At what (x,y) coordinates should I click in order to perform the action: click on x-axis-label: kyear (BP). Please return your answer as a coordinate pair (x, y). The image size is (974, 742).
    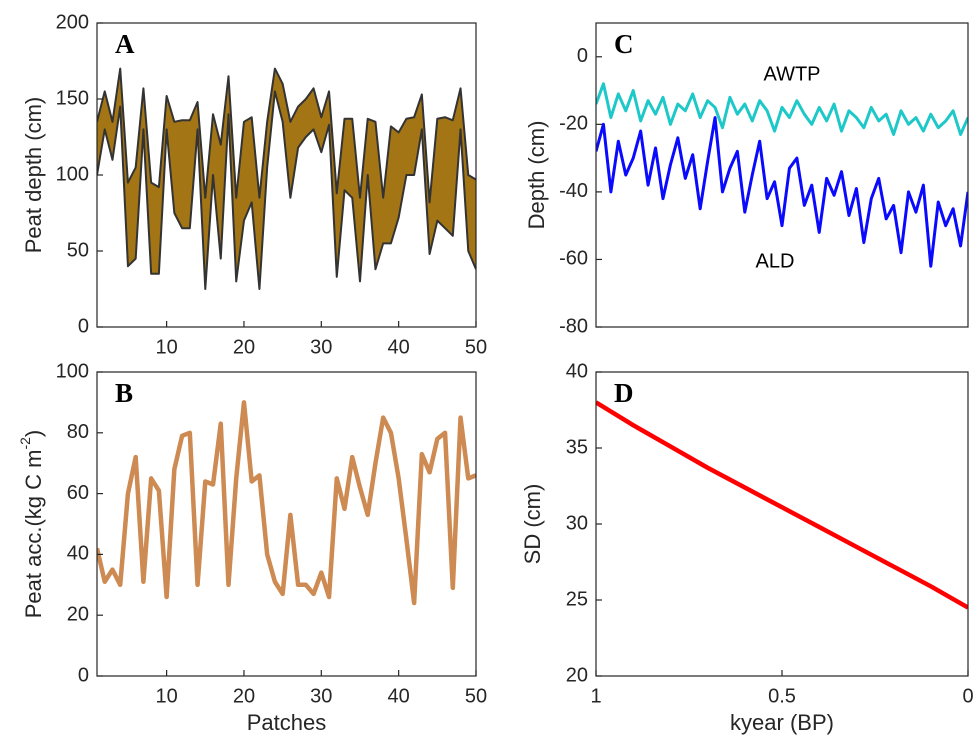
    Looking at the image, I should click on (782, 722).